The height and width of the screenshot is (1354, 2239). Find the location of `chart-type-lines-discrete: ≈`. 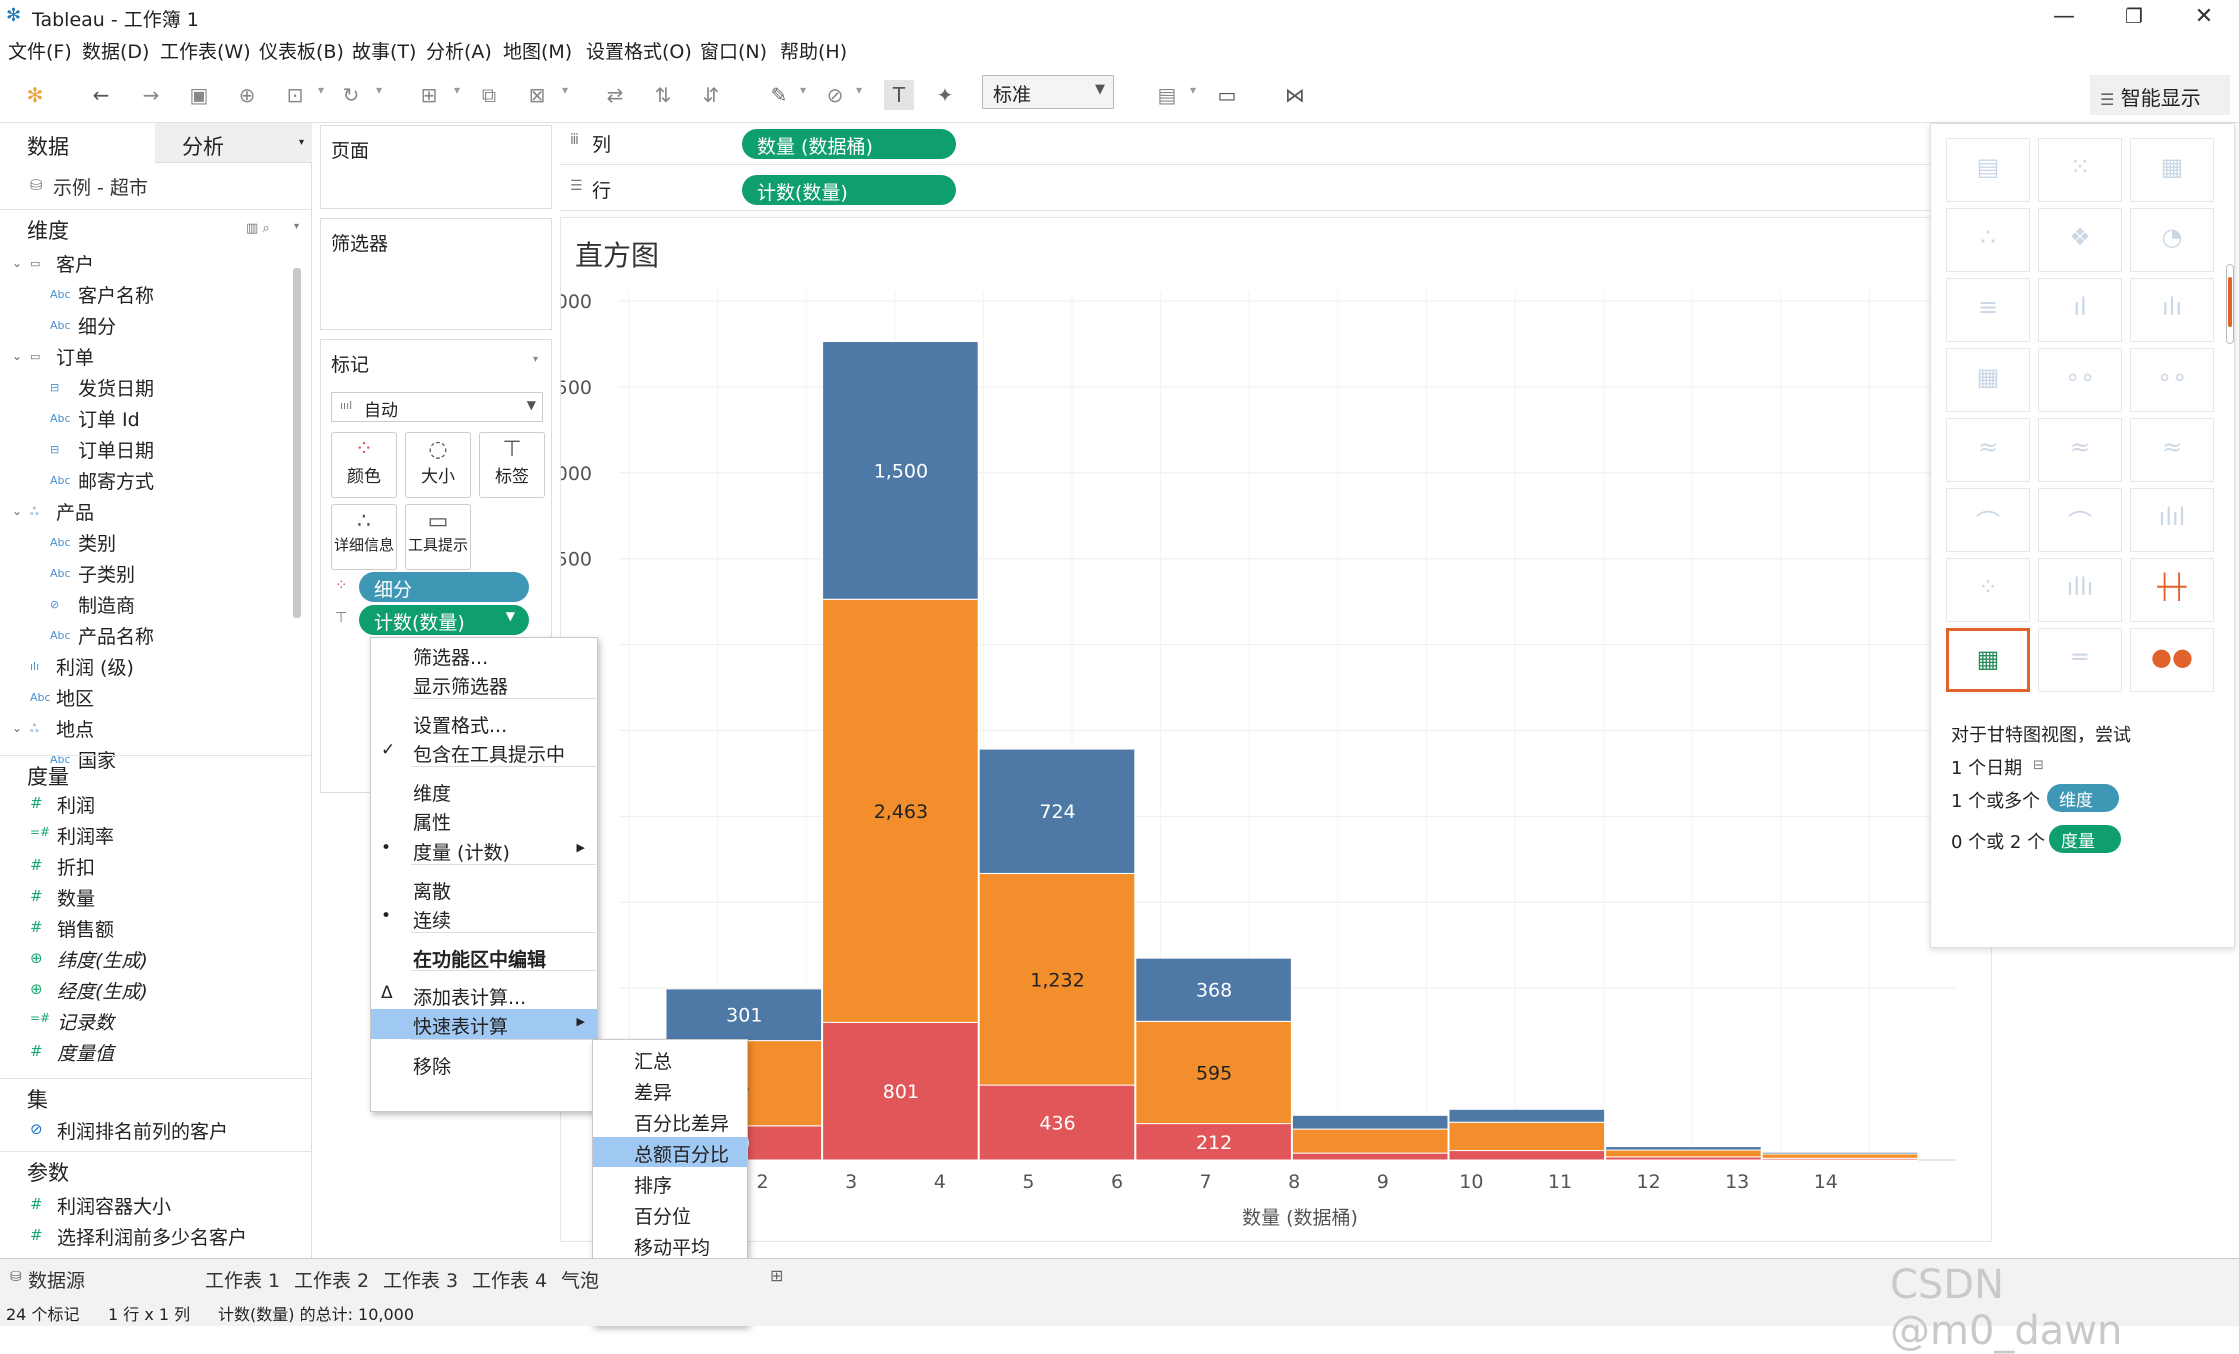

chart-type-lines-discrete: ≈ is located at coordinates (2080, 450).